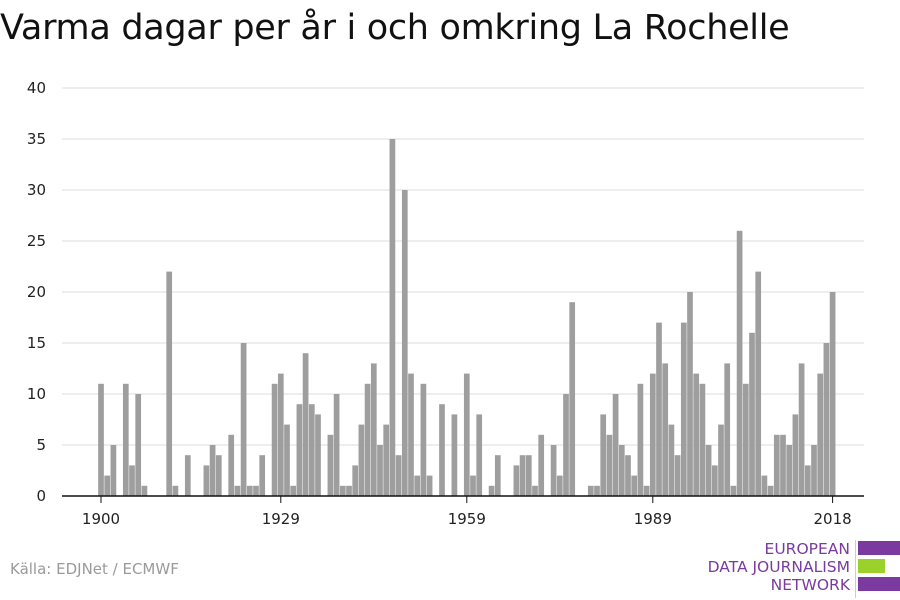 Image resolution: width=900 pixels, height=600 pixels. What do you see at coordinates (138, 445) in the screenshot?
I see `bar-1906` at bounding box center [138, 445].